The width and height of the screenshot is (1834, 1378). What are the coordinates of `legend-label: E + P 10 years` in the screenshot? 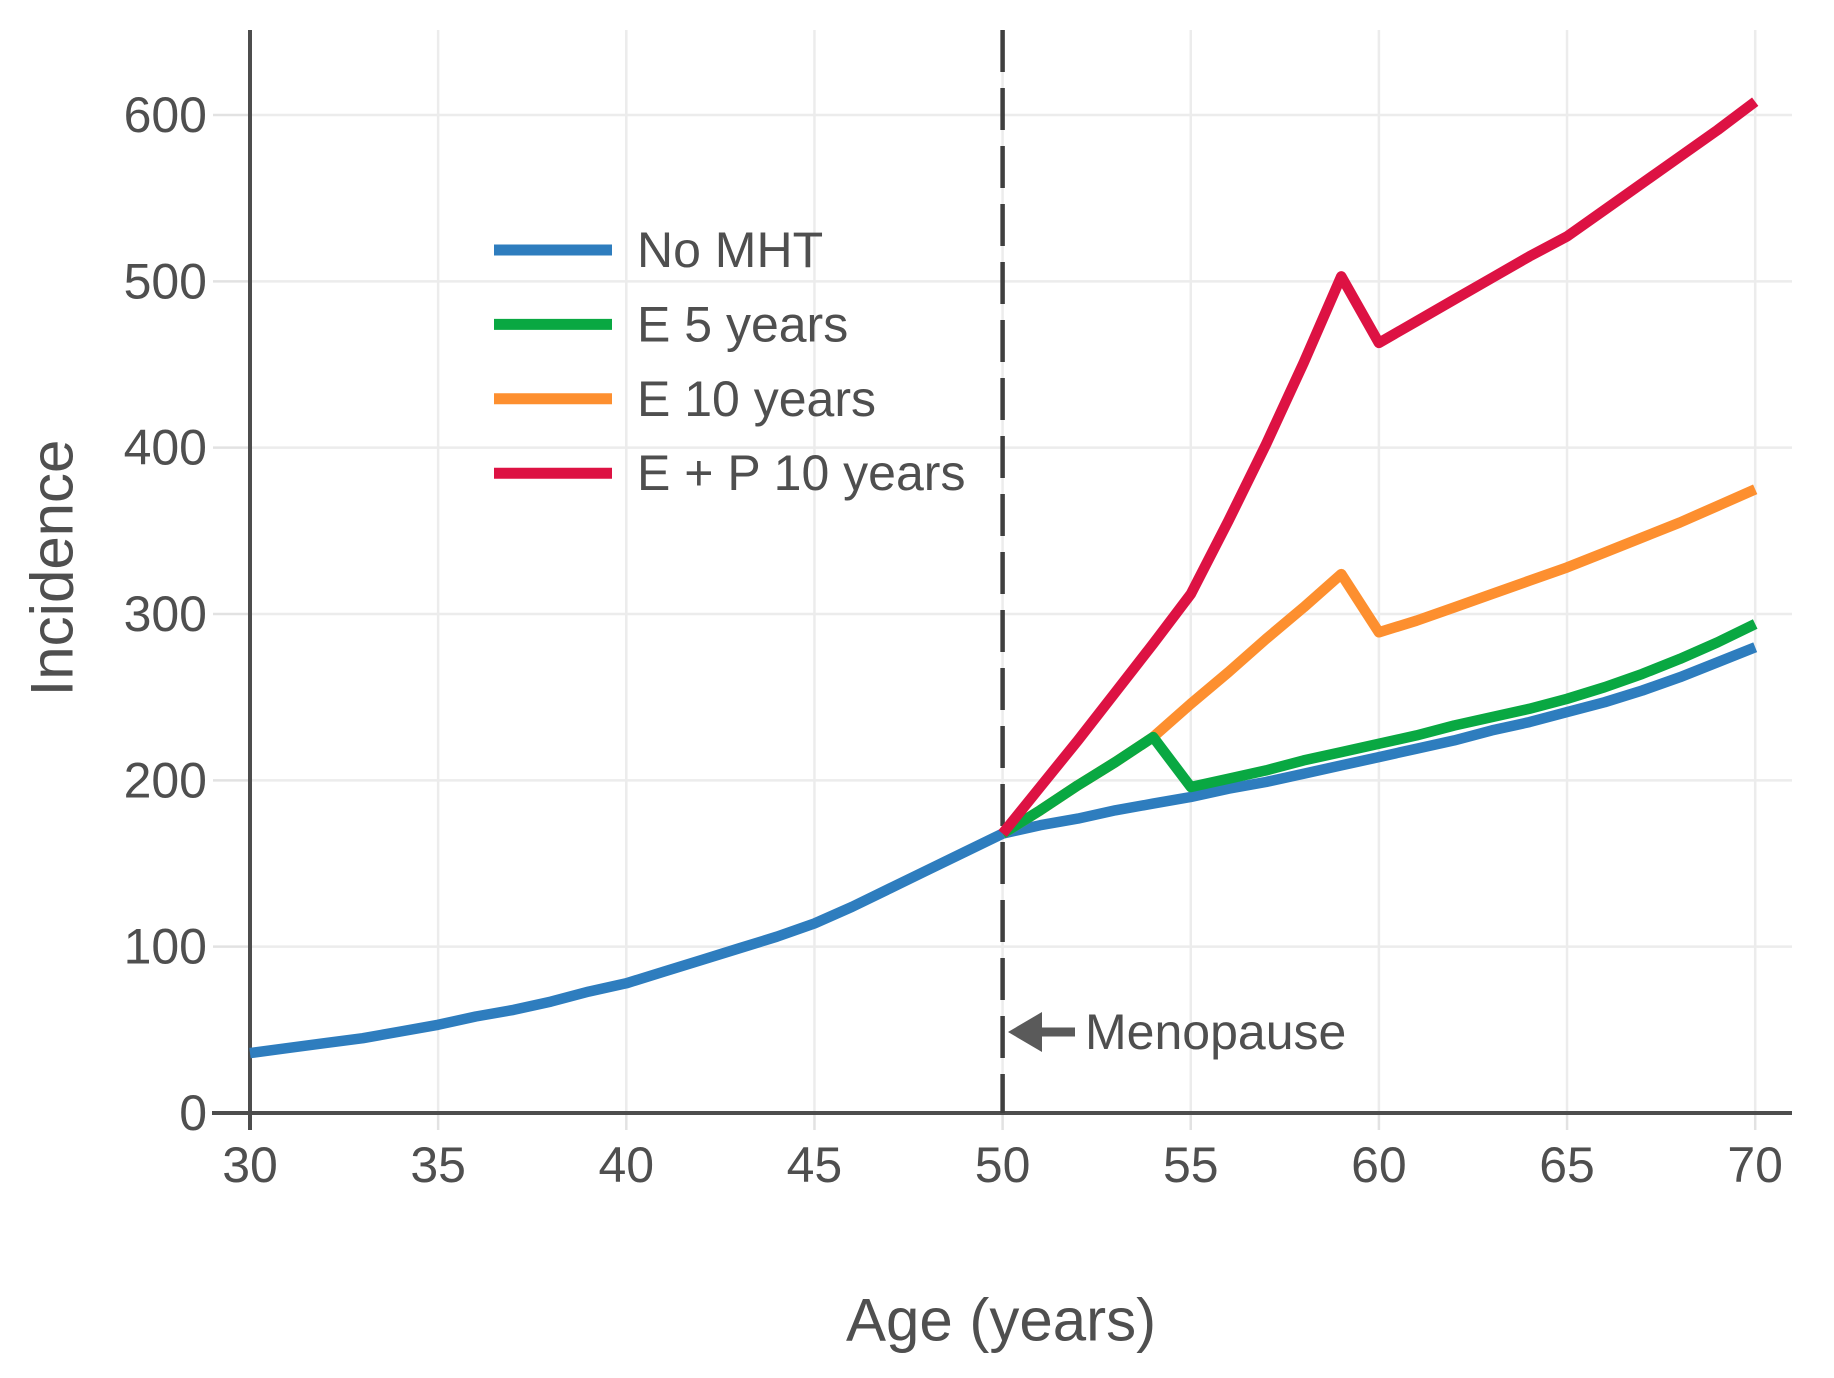 It's located at (801, 473).